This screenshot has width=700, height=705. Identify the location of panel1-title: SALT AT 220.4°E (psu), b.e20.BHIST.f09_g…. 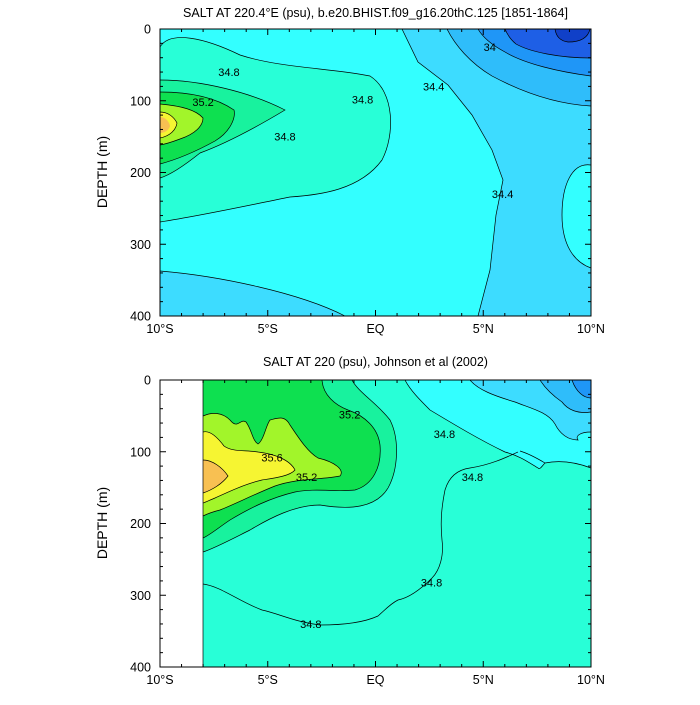
(375, 13).